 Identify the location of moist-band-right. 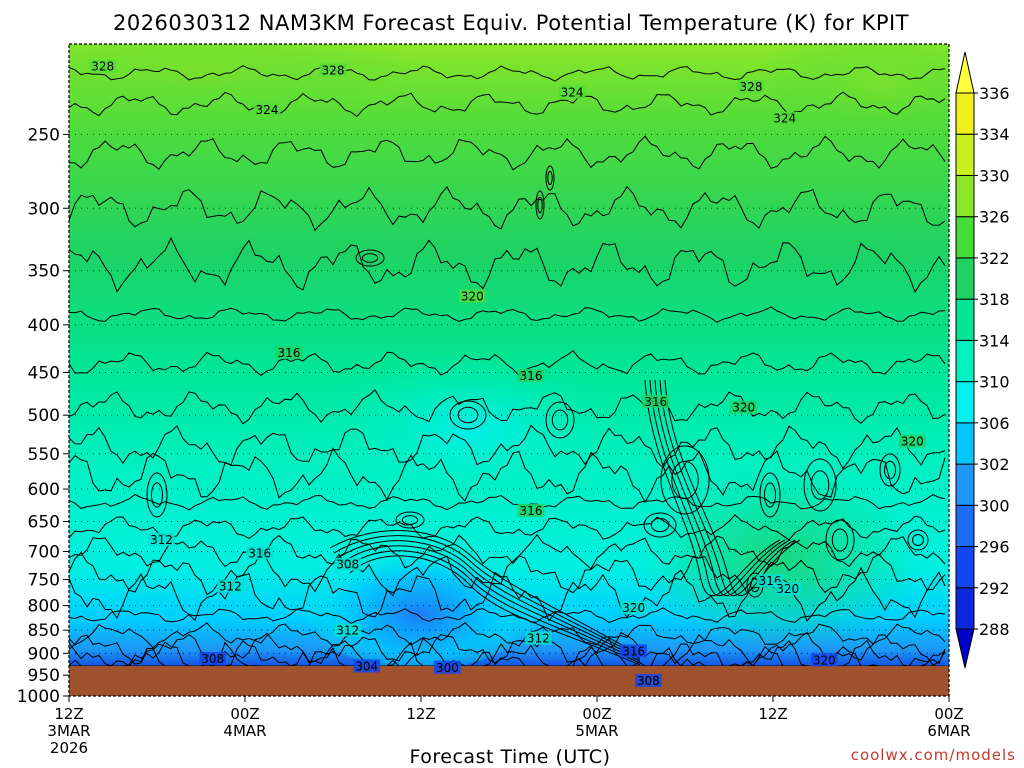
(780, 560).